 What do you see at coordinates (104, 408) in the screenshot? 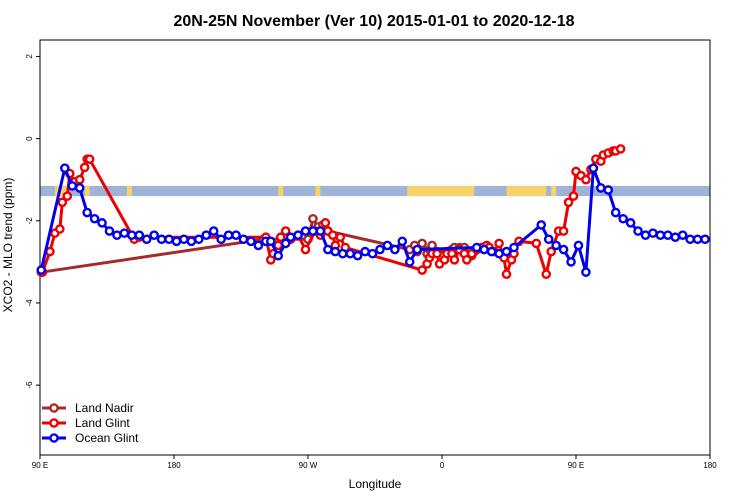
I see `legend-label: Land Nadir` at bounding box center [104, 408].